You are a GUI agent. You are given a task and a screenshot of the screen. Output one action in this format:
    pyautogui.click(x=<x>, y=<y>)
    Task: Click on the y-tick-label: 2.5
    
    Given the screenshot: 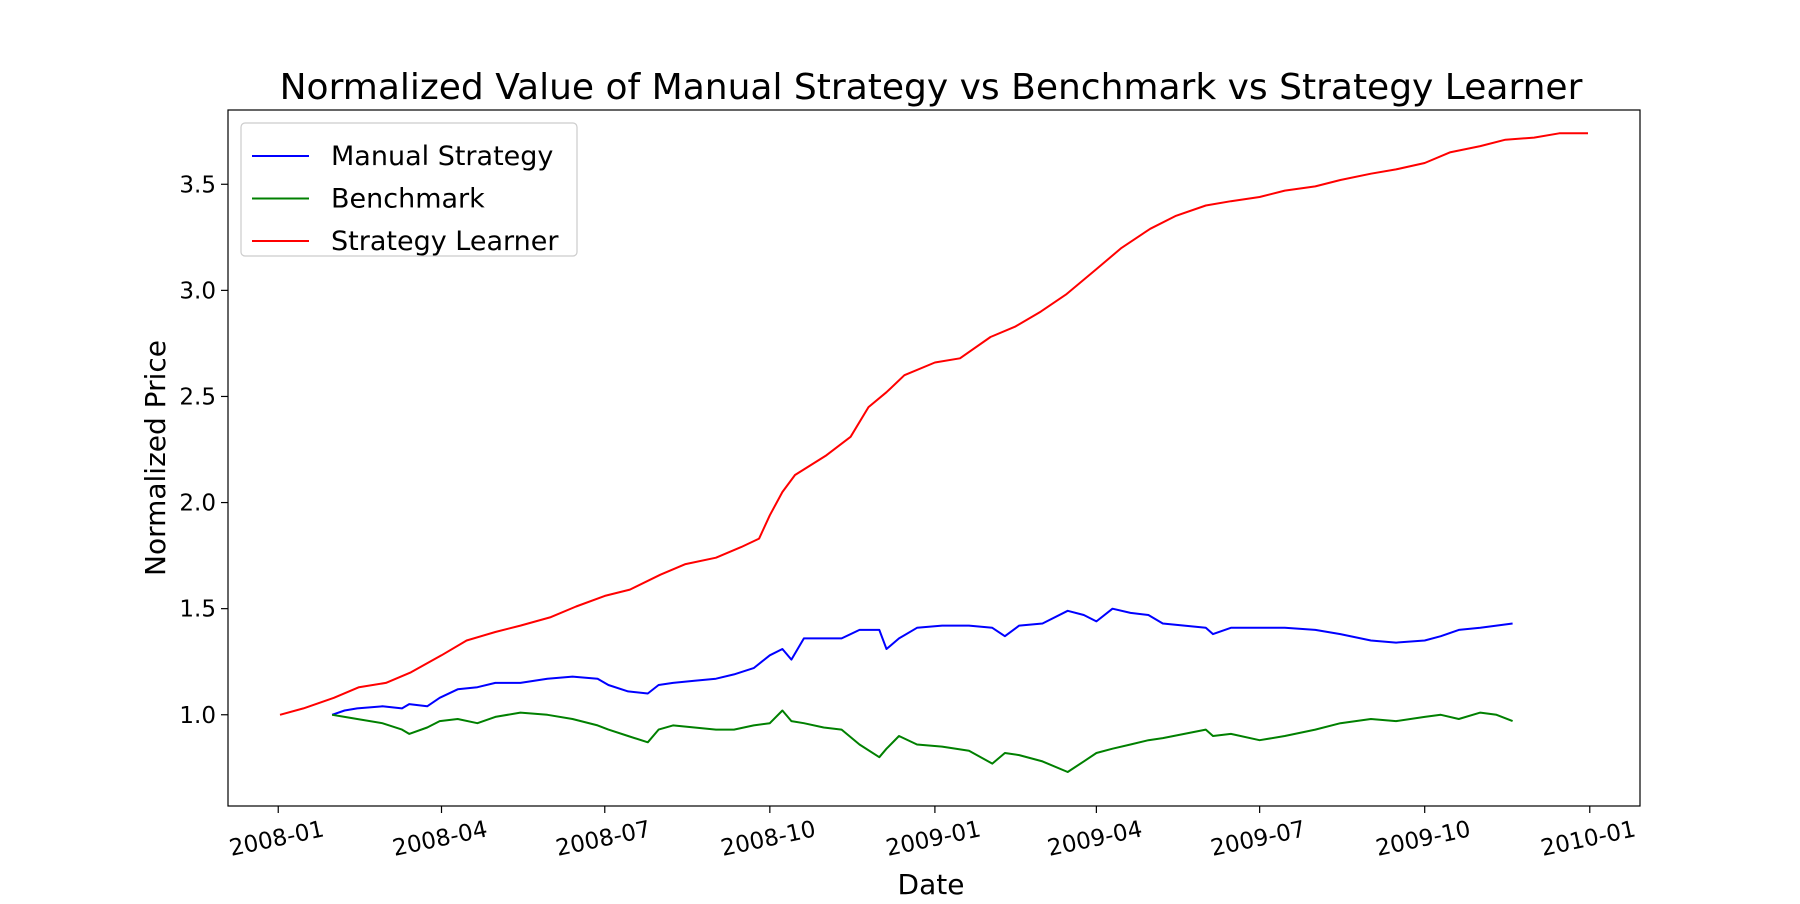 What is the action you would take?
    pyautogui.click(x=197, y=397)
    